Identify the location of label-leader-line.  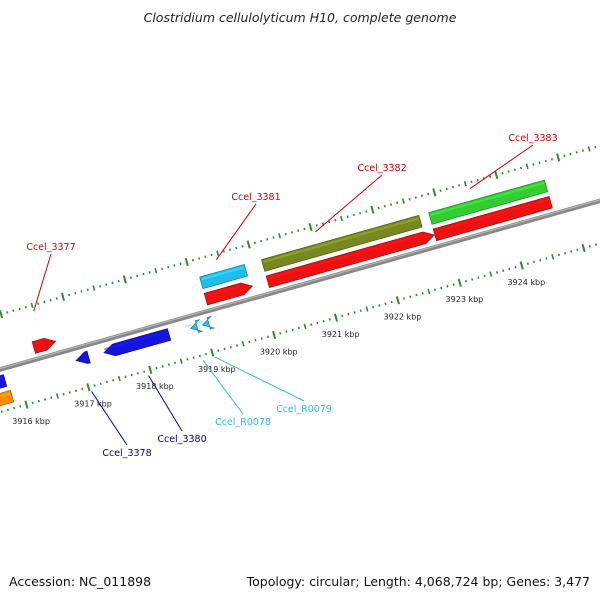
(109, 418).